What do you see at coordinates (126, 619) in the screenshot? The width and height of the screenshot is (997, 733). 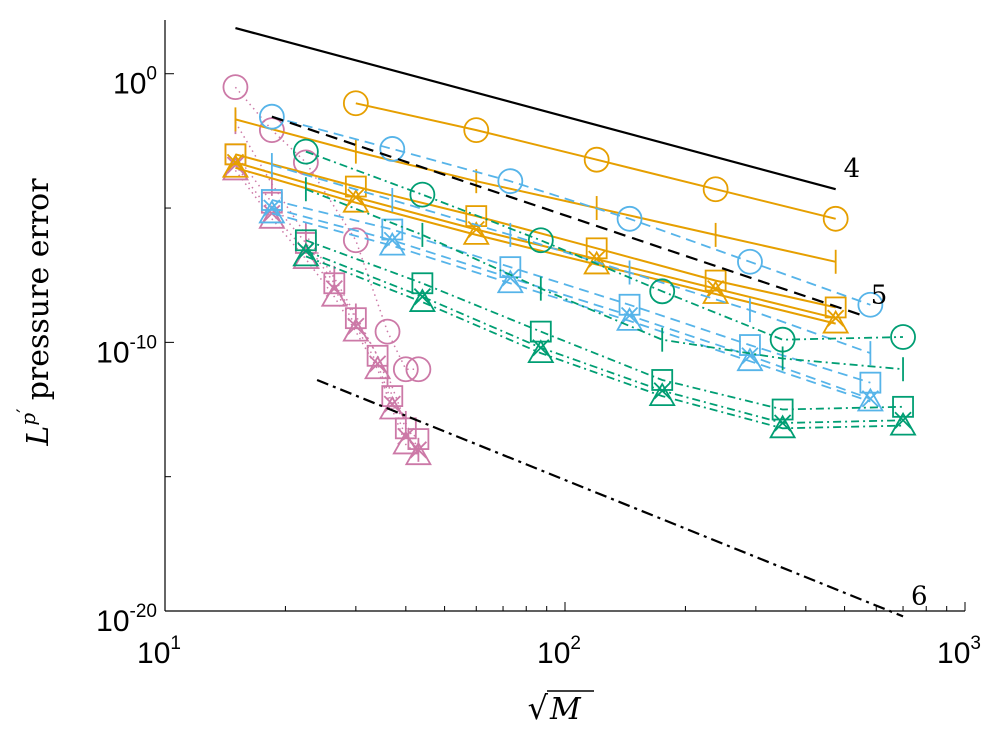 I see `y-tick-label: 10-20` at bounding box center [126, 619].